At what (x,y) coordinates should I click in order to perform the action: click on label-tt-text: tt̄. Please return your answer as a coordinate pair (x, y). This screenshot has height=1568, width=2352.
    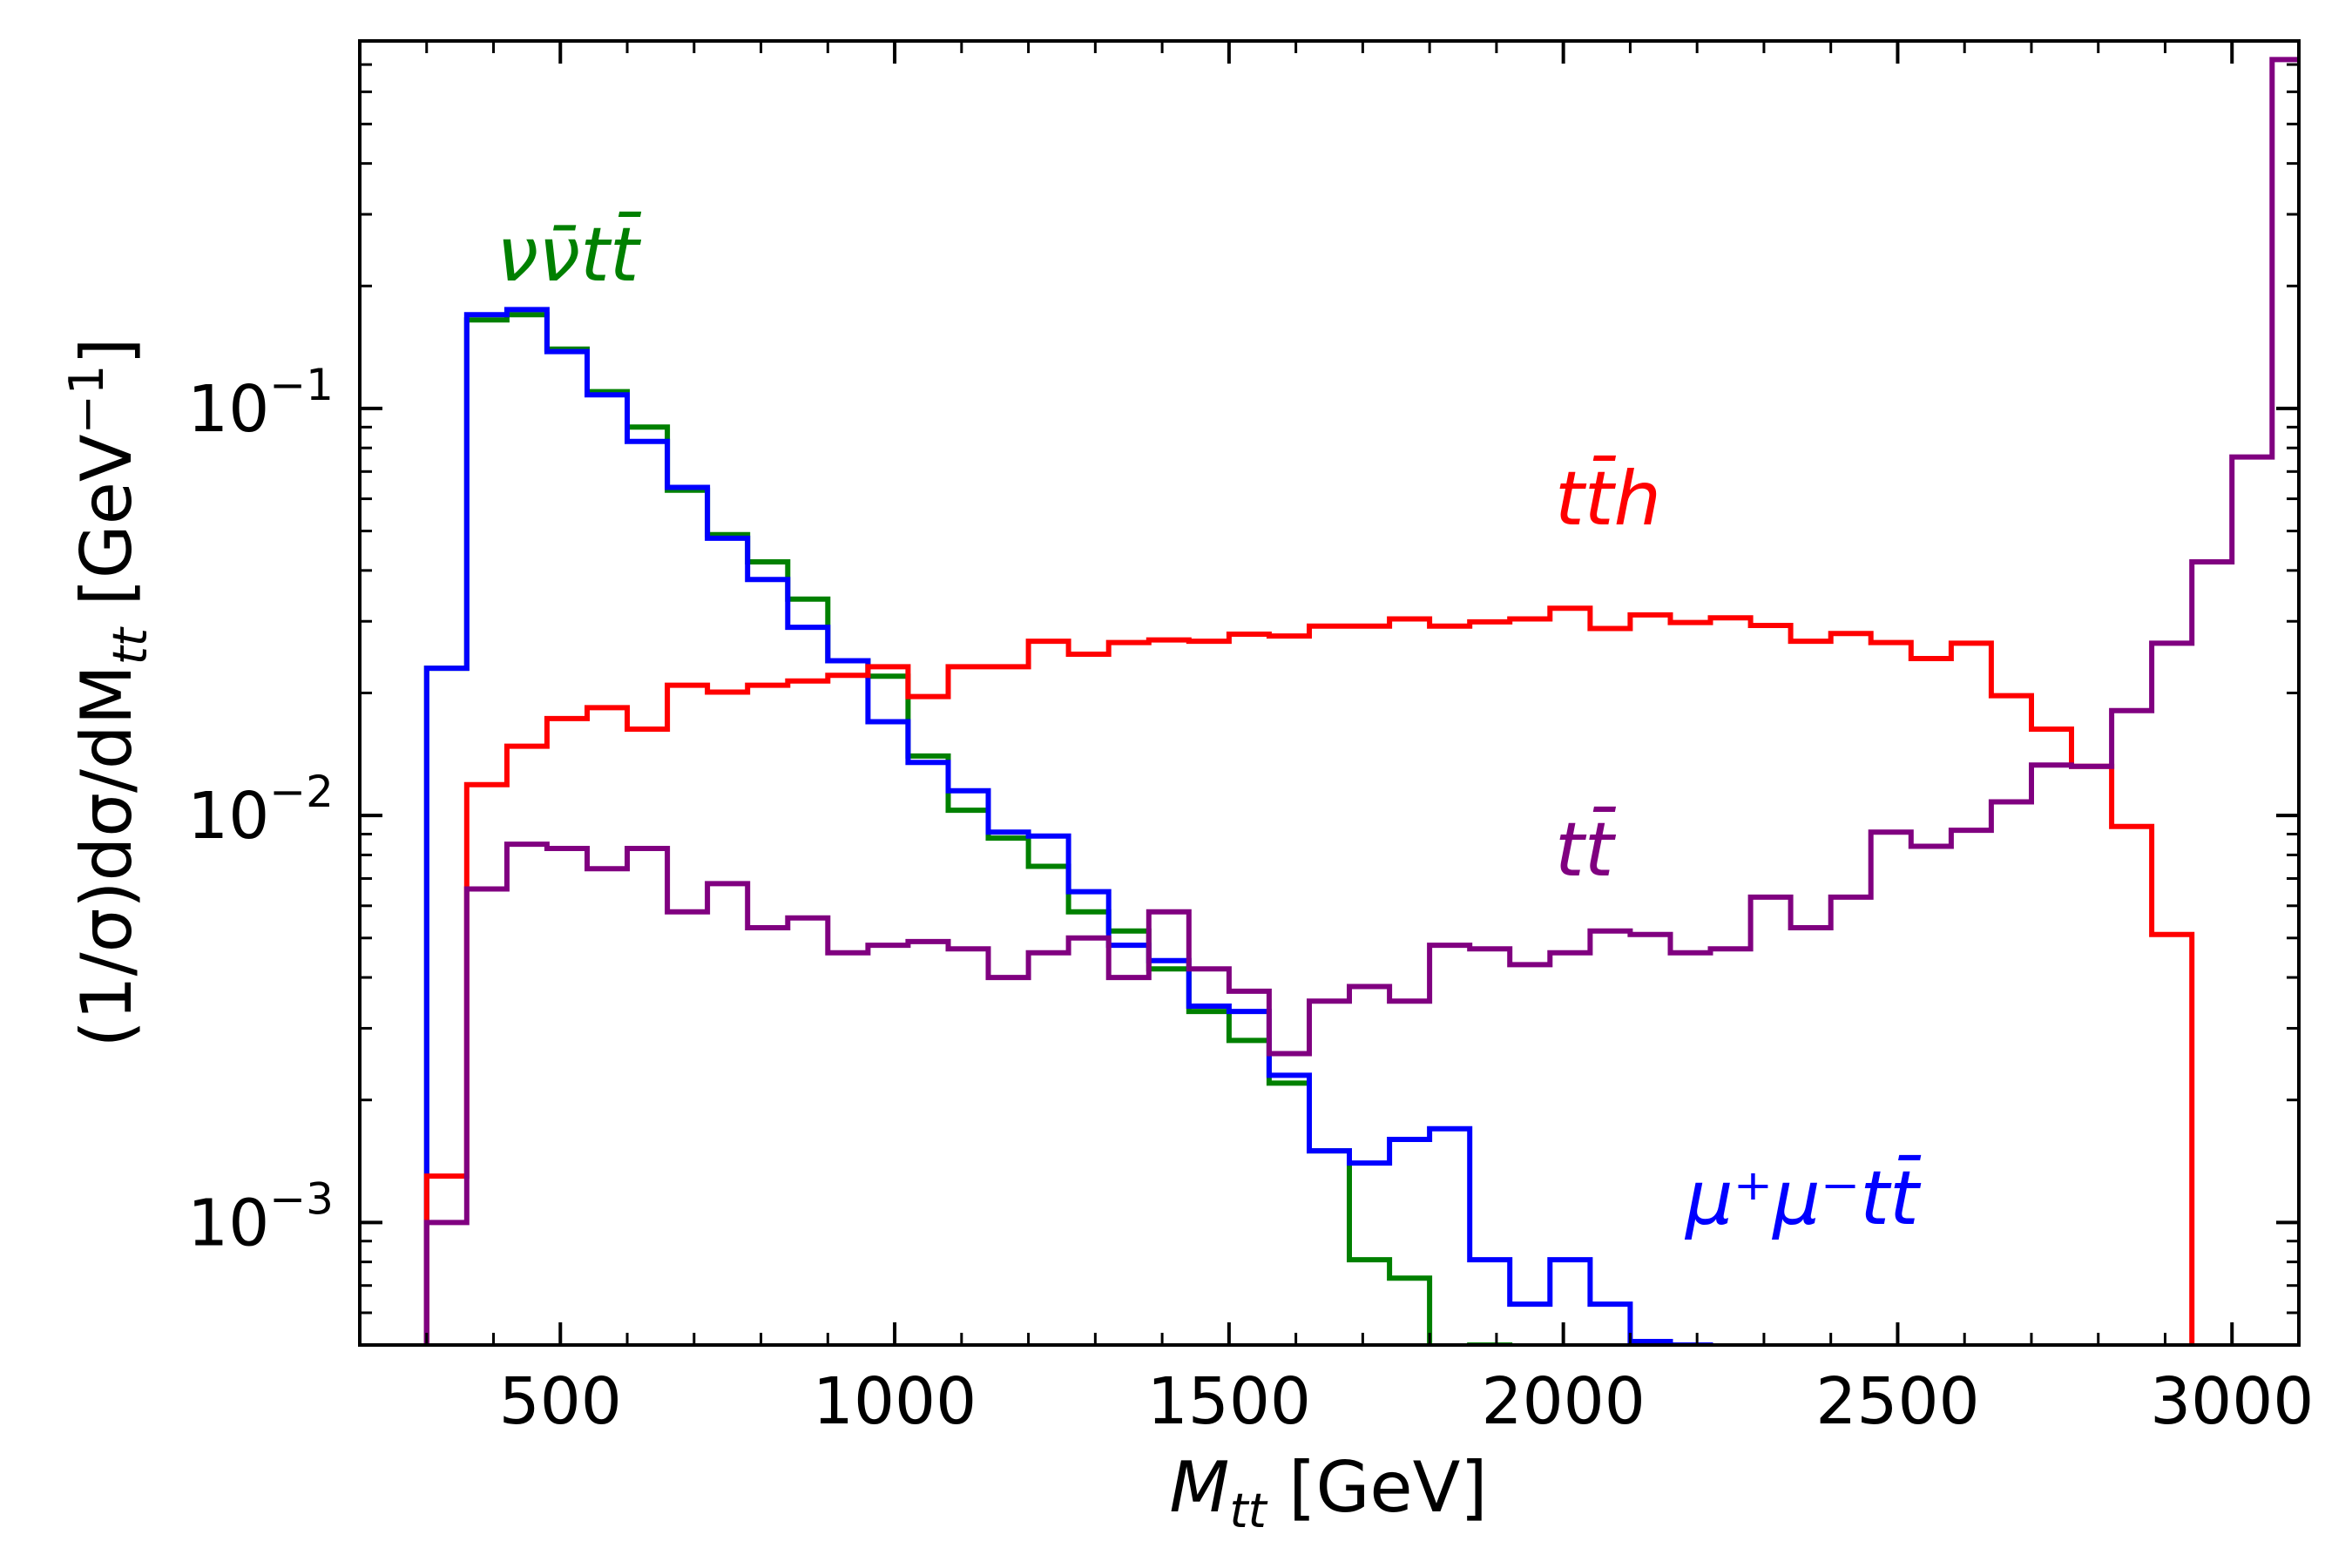
    Looking at the image, I should click on (1586, 849).